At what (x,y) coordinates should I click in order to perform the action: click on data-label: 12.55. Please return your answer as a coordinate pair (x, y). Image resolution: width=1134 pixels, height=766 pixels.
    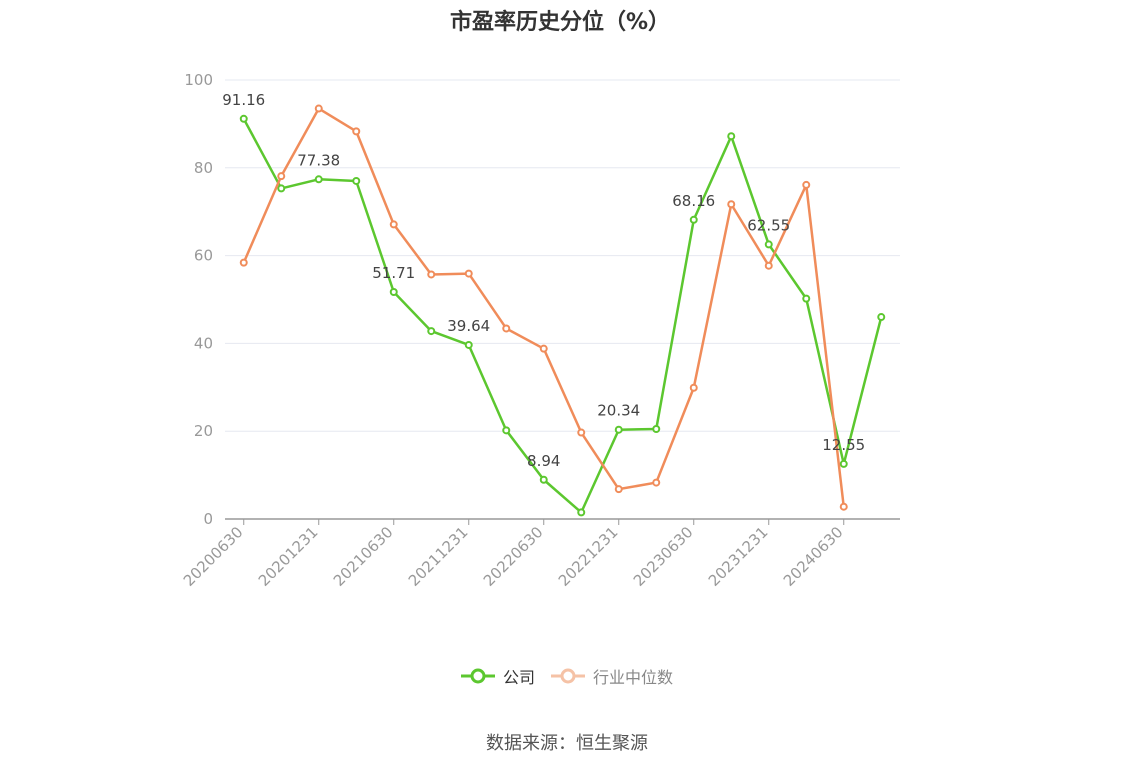
    Looking at the image, I should click on (843, 445).